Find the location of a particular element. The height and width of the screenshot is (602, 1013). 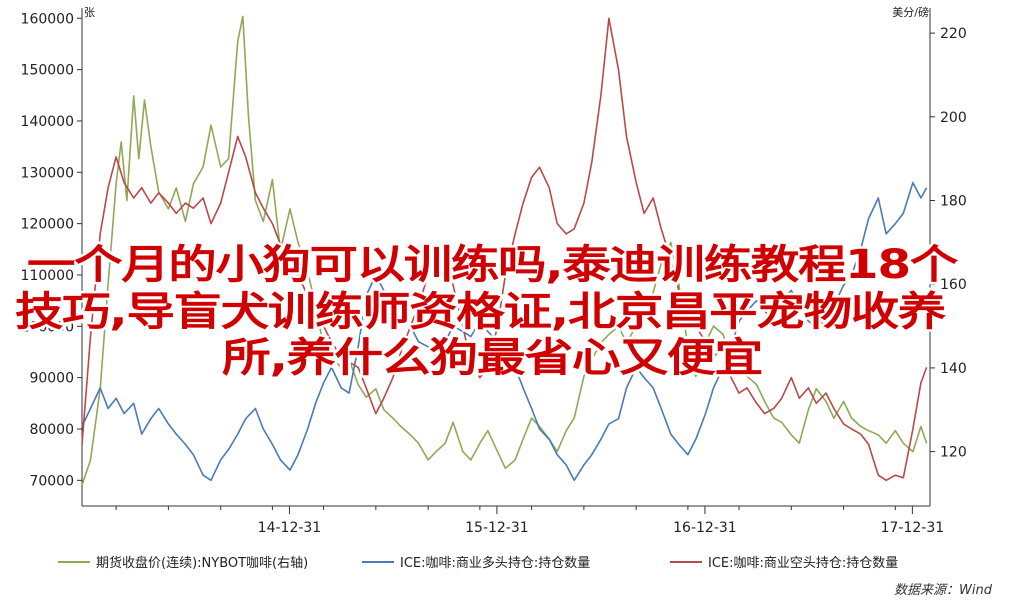

left-tick-label: 110000 is located at coordinates (47, 276).